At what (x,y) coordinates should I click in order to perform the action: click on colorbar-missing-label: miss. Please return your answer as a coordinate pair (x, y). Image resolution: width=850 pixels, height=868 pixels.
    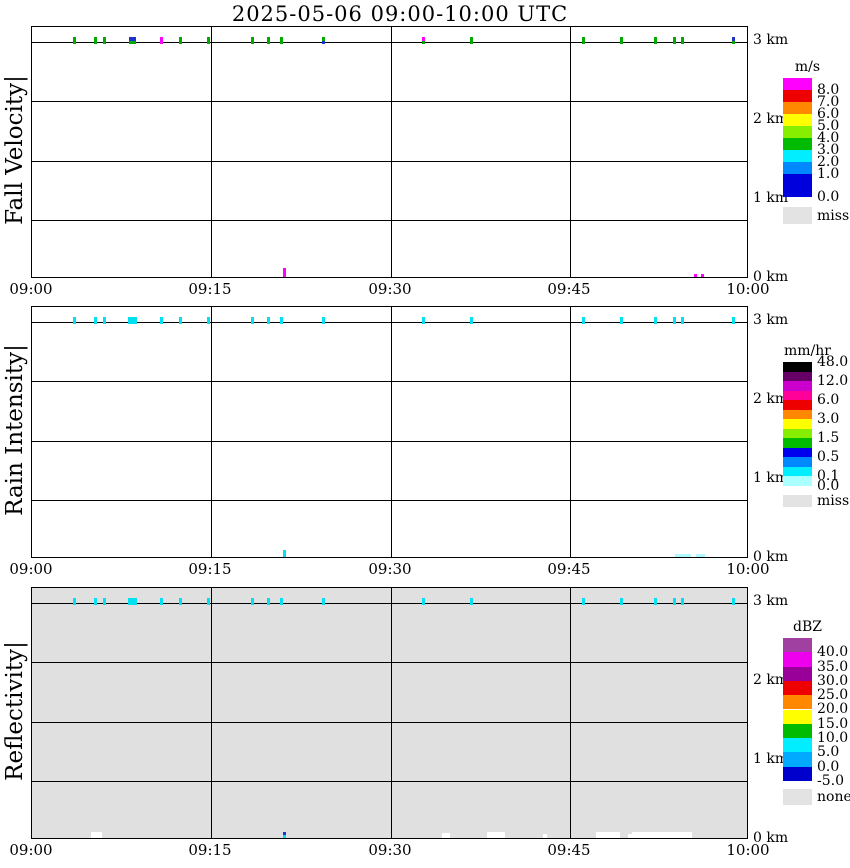
    Looking at the image, I should click on (833, 501).